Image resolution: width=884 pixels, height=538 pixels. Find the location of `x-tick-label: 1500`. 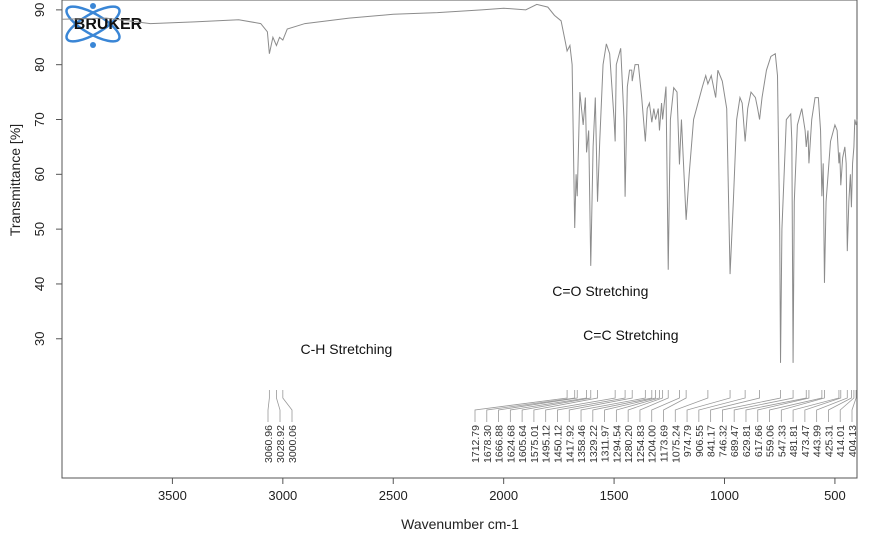

x-tick-label: 1500 is located at coordinates (614, 495).